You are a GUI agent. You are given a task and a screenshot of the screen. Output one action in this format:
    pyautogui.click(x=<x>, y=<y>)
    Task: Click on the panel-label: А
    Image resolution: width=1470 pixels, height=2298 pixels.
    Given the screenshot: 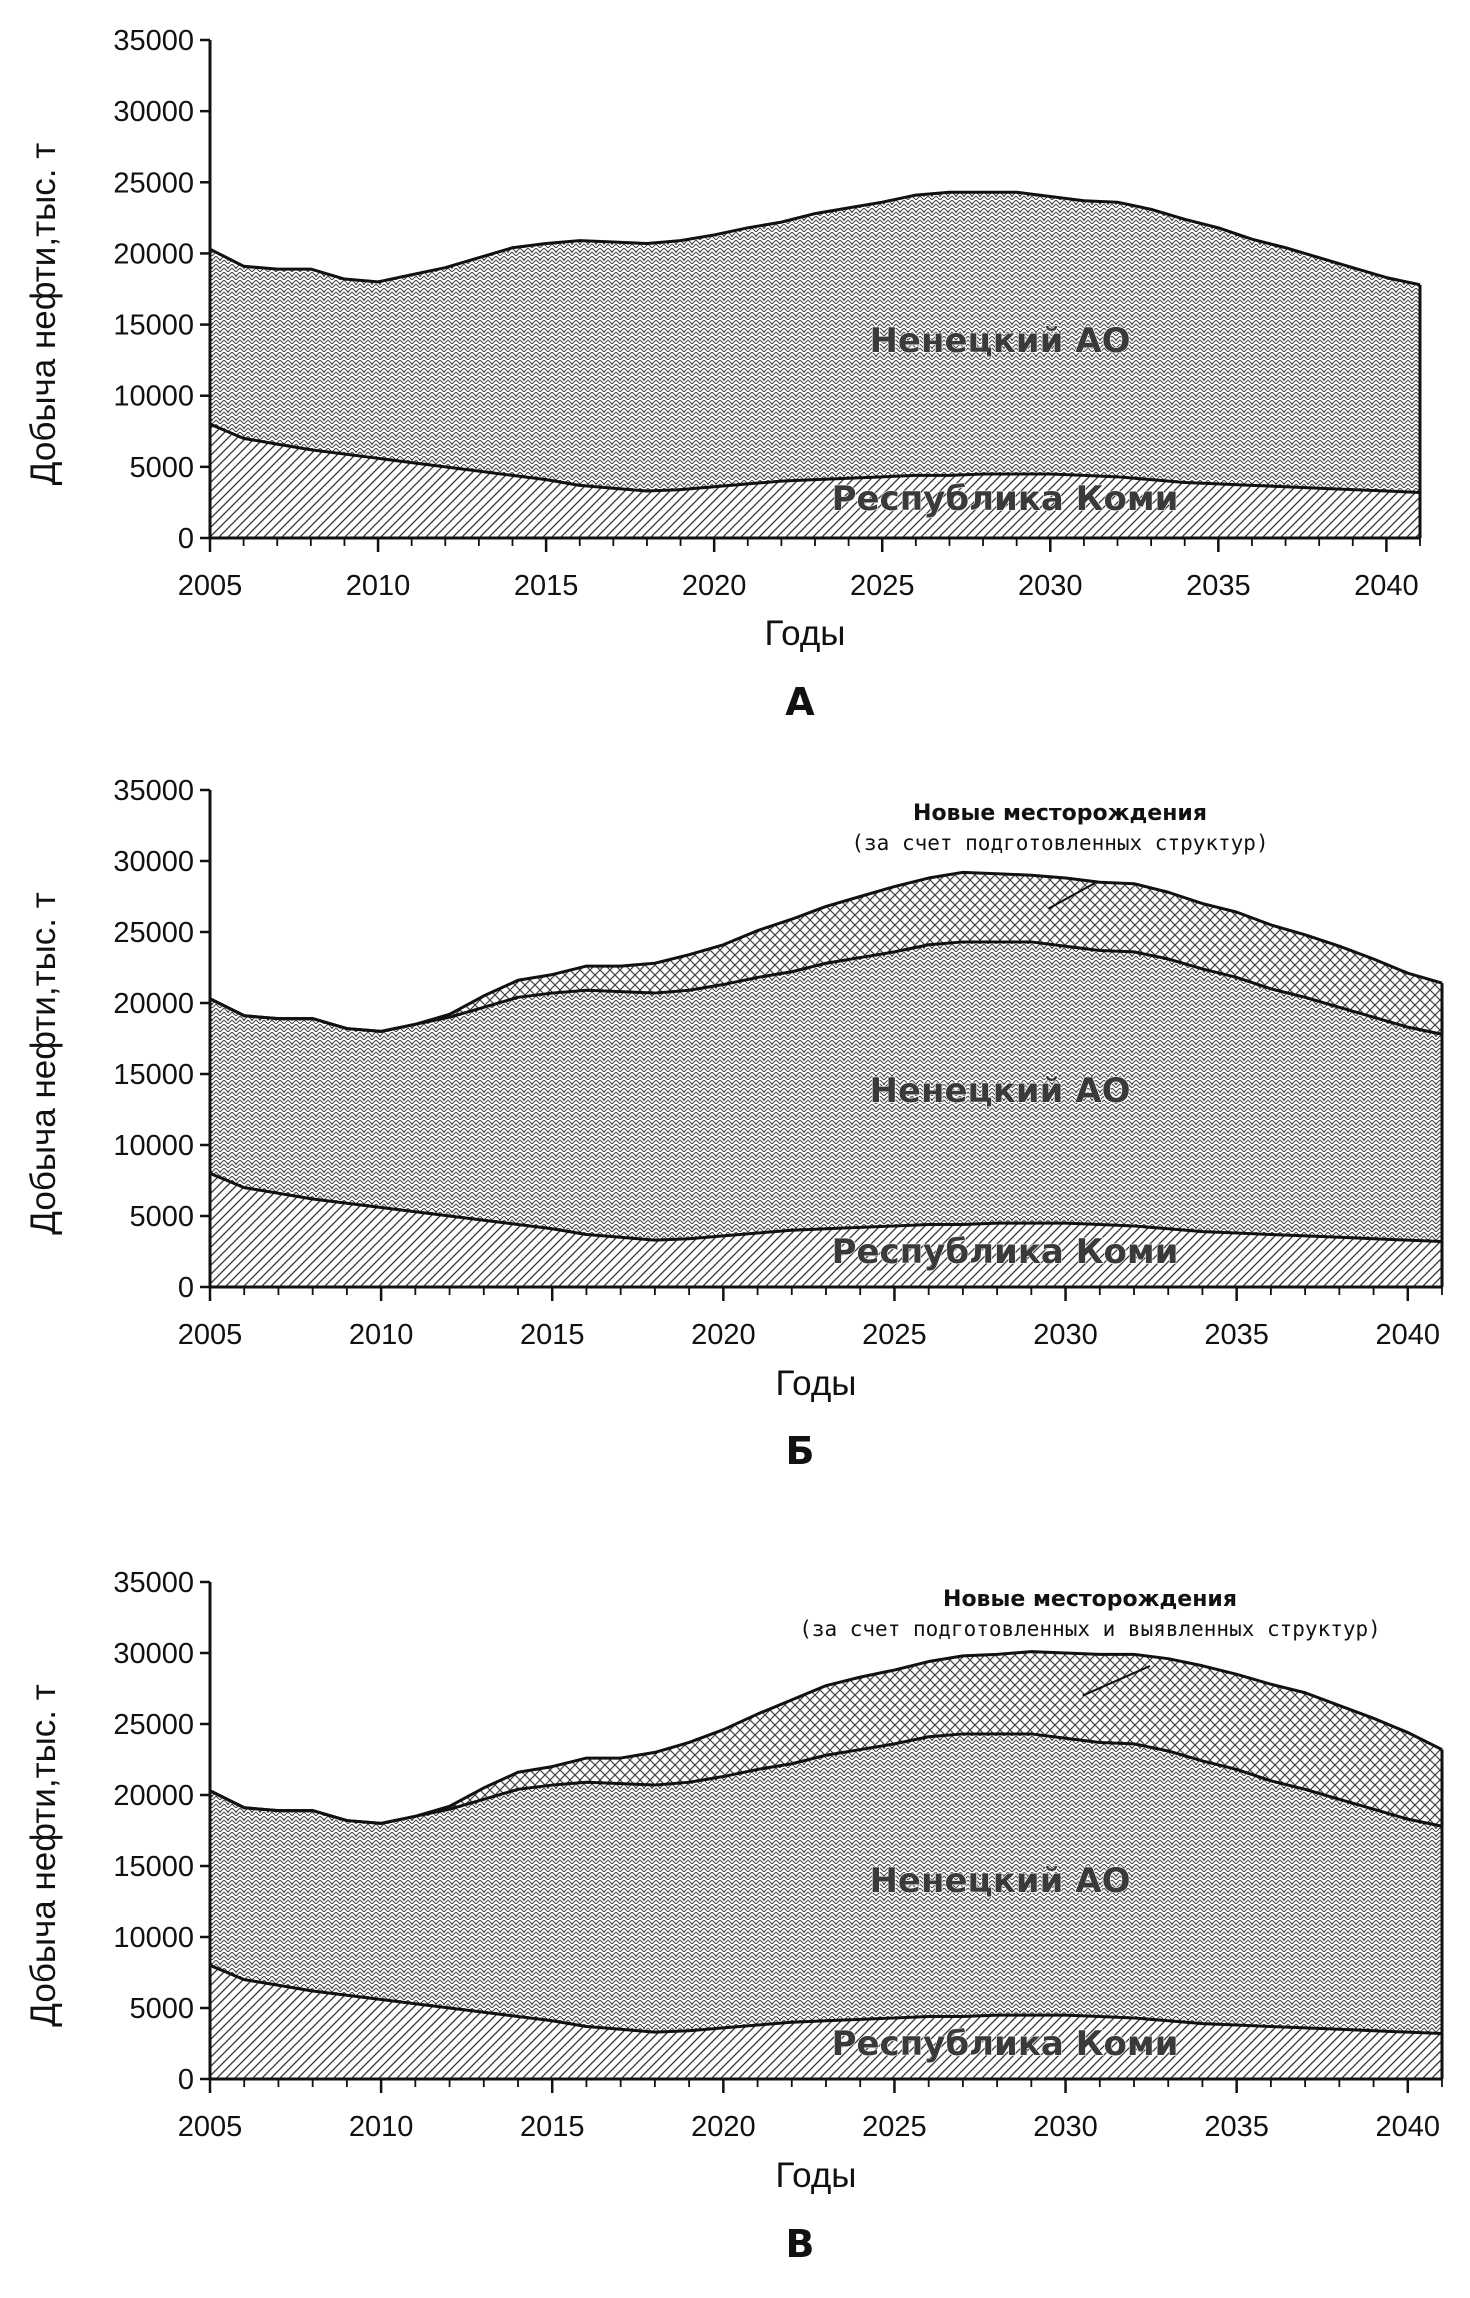 What is the action you would take?
    pyautogui.click(x=800, y=702)
    